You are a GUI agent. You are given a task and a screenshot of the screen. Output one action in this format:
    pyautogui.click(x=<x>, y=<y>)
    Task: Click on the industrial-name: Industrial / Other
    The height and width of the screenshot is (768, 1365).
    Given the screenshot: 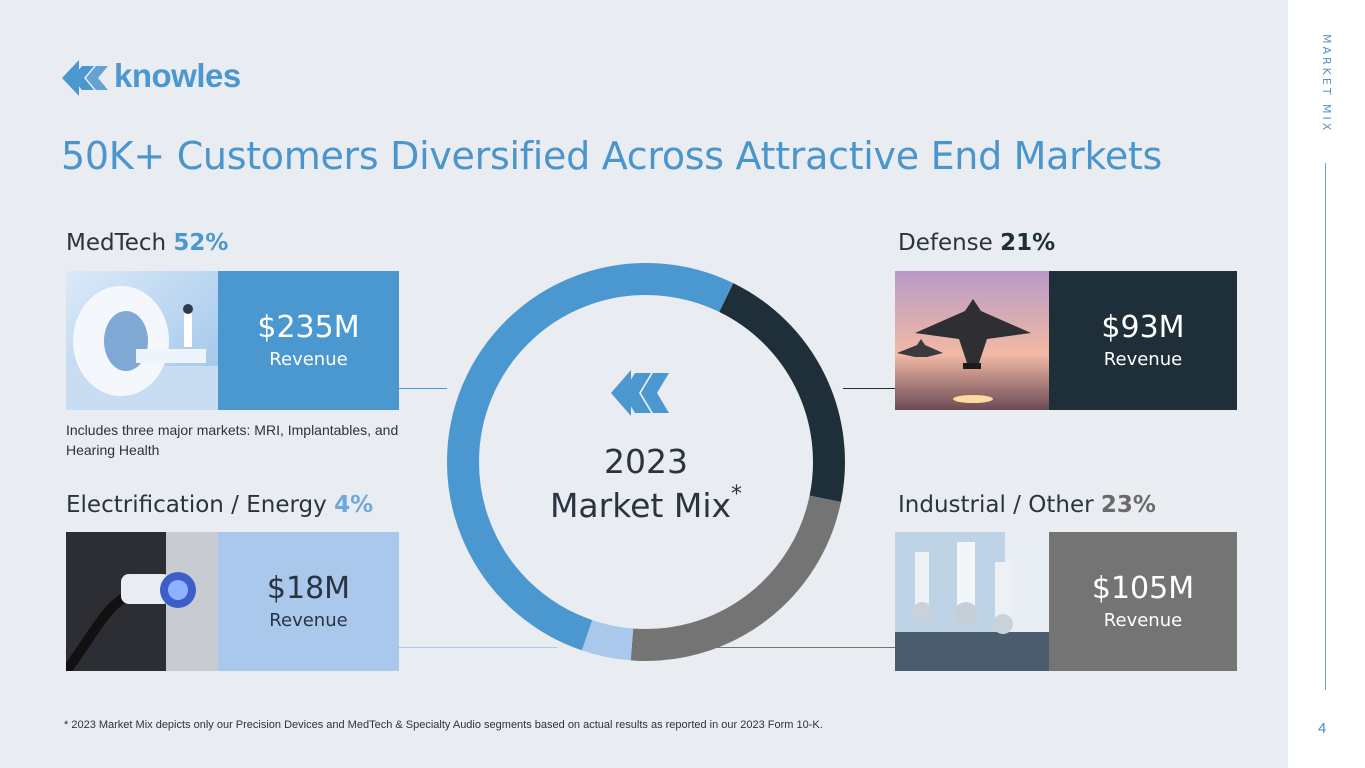 What is the action you would take?
    pyautogui.click(x=996, y=505)
    